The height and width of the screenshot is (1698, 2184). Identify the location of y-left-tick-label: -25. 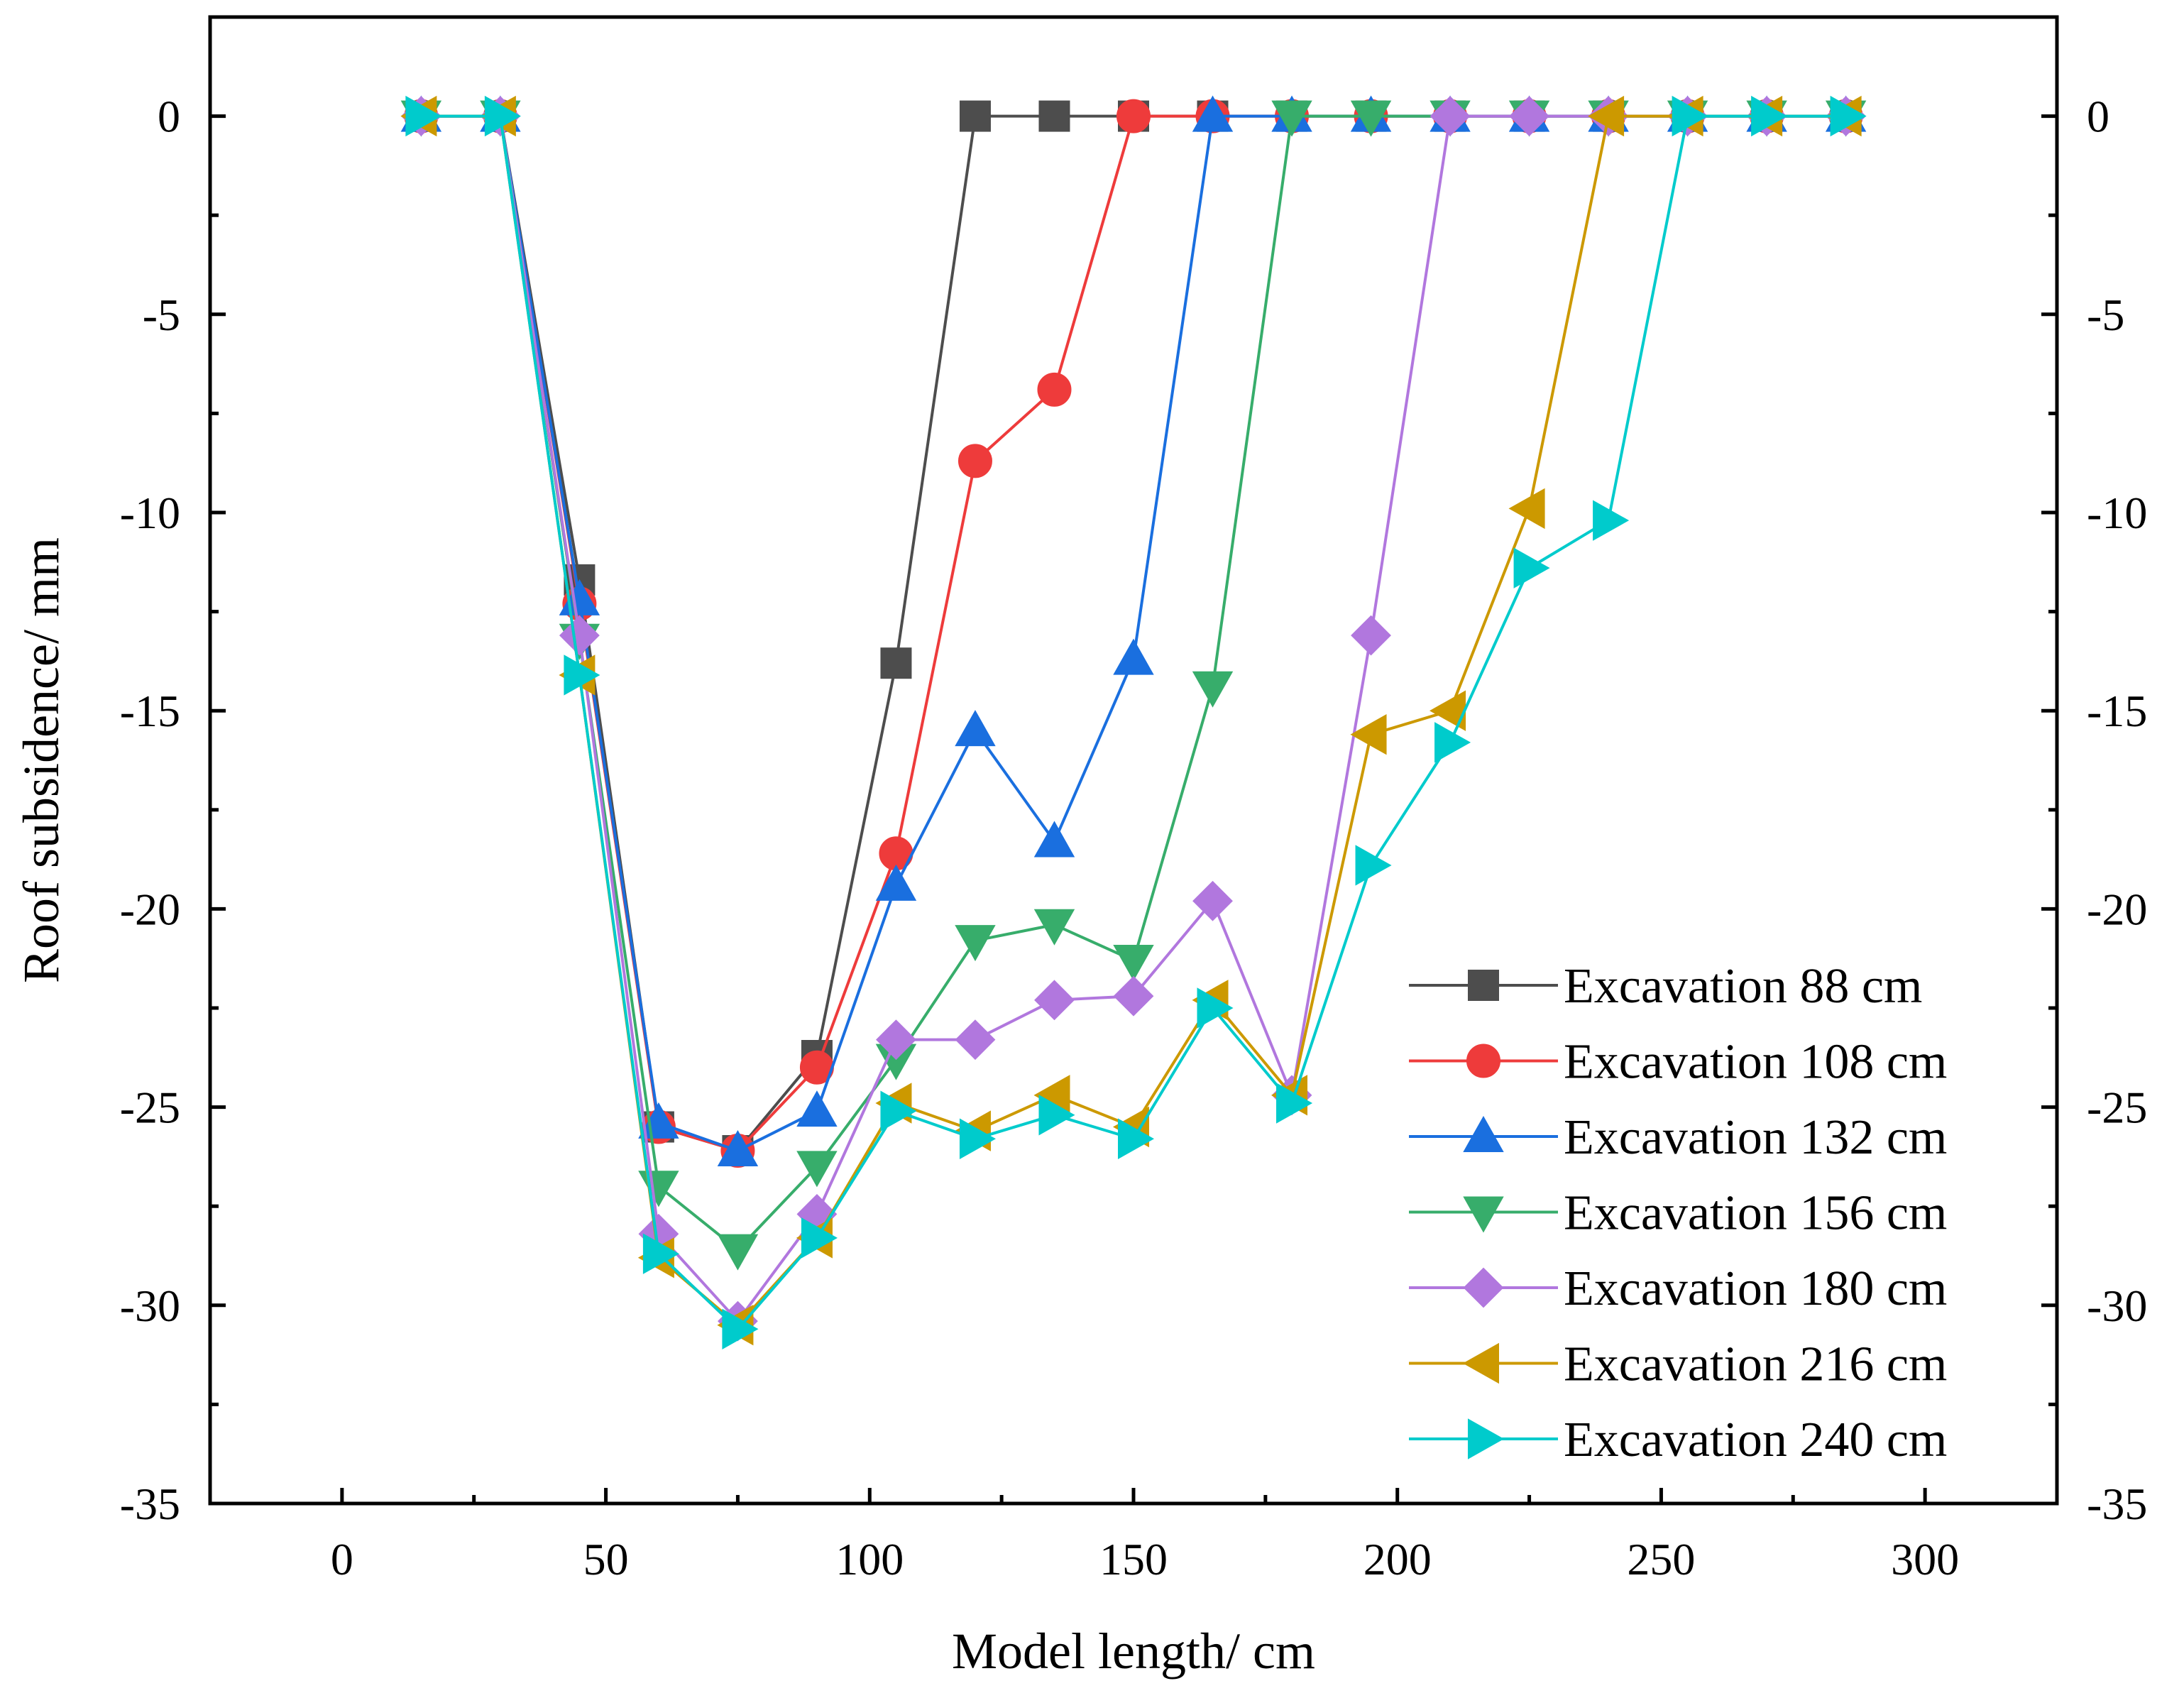
(150, 1108).